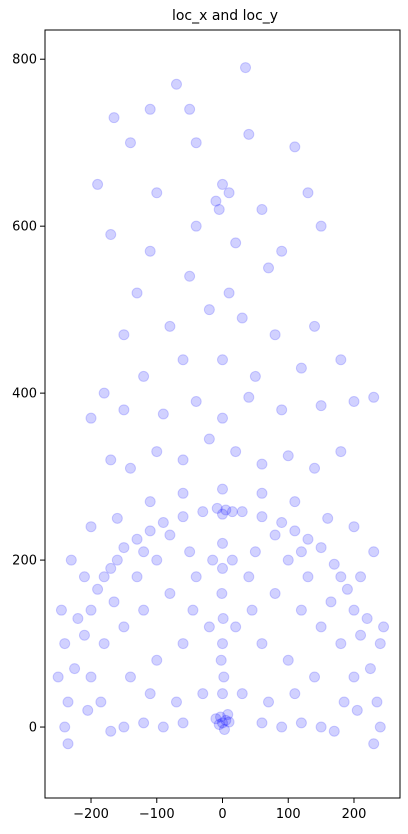 The image size is (408, 834). Describe the element at coordinates (91, 814) in the screenshot. I see `x-tick-label: −200` at that location.